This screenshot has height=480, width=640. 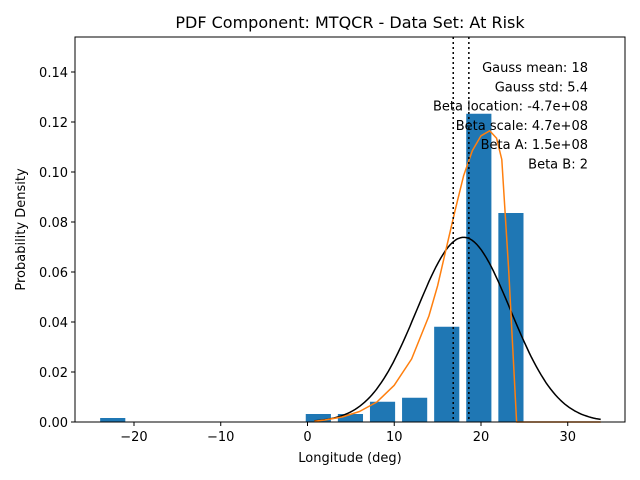 I want to click on stats-annotation: Beta location: -4.7e+08, so click(x=510, y=107).